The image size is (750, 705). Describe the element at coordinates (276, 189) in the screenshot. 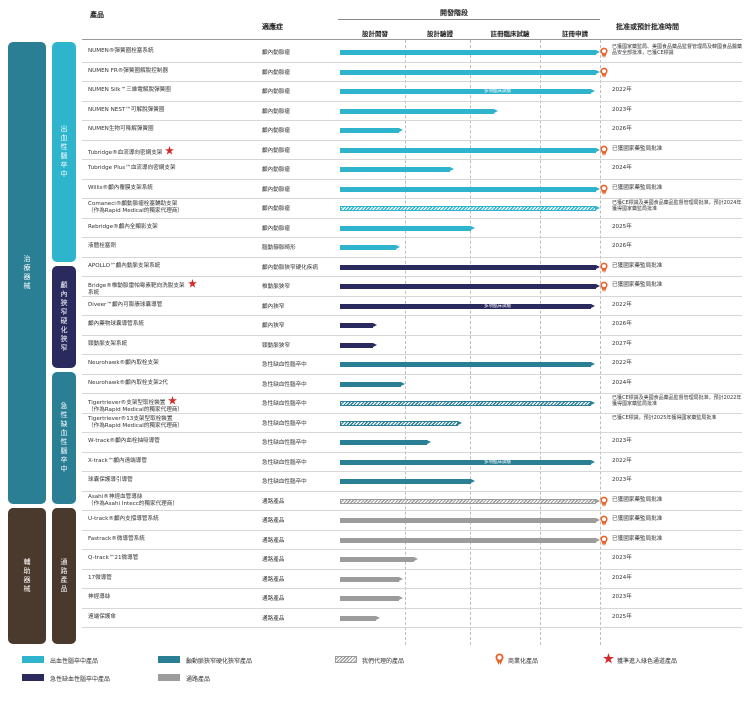

I see `indication: 顱內動脈瘤` at that location.